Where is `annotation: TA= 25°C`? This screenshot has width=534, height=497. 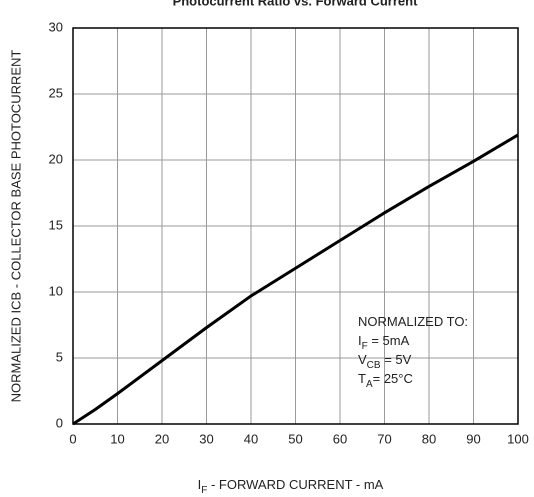 annotation: TA= 25°C is located at coordinates (385, 380).